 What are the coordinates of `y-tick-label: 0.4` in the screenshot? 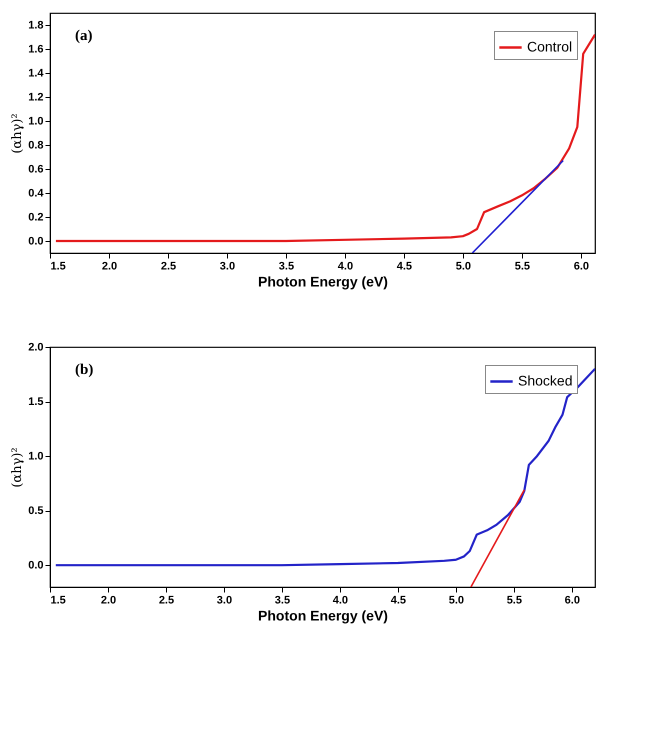 It's located at (36, 194).